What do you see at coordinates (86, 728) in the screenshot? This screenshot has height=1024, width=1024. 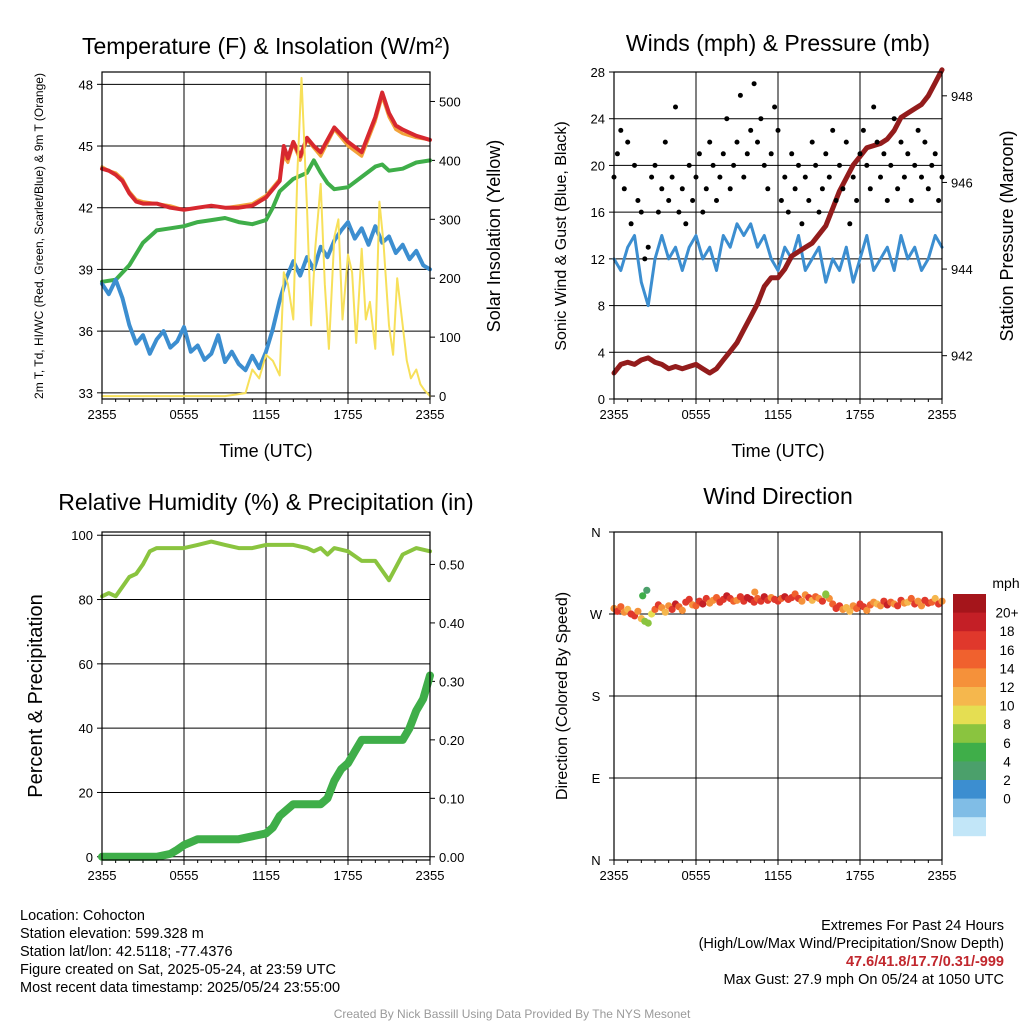 I see `y-tick-label: 40` at bounding box center [86, 728].